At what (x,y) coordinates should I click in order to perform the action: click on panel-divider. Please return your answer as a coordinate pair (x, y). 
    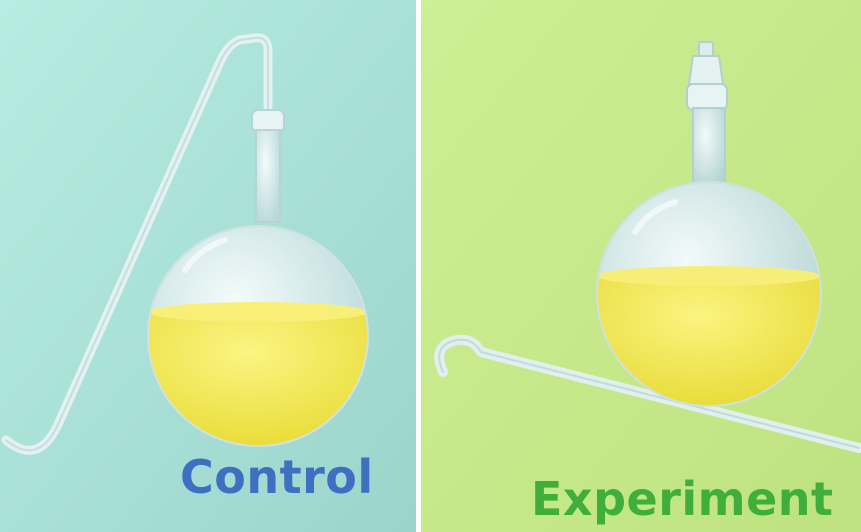
    Looking at the image, I should click on (418, 266).